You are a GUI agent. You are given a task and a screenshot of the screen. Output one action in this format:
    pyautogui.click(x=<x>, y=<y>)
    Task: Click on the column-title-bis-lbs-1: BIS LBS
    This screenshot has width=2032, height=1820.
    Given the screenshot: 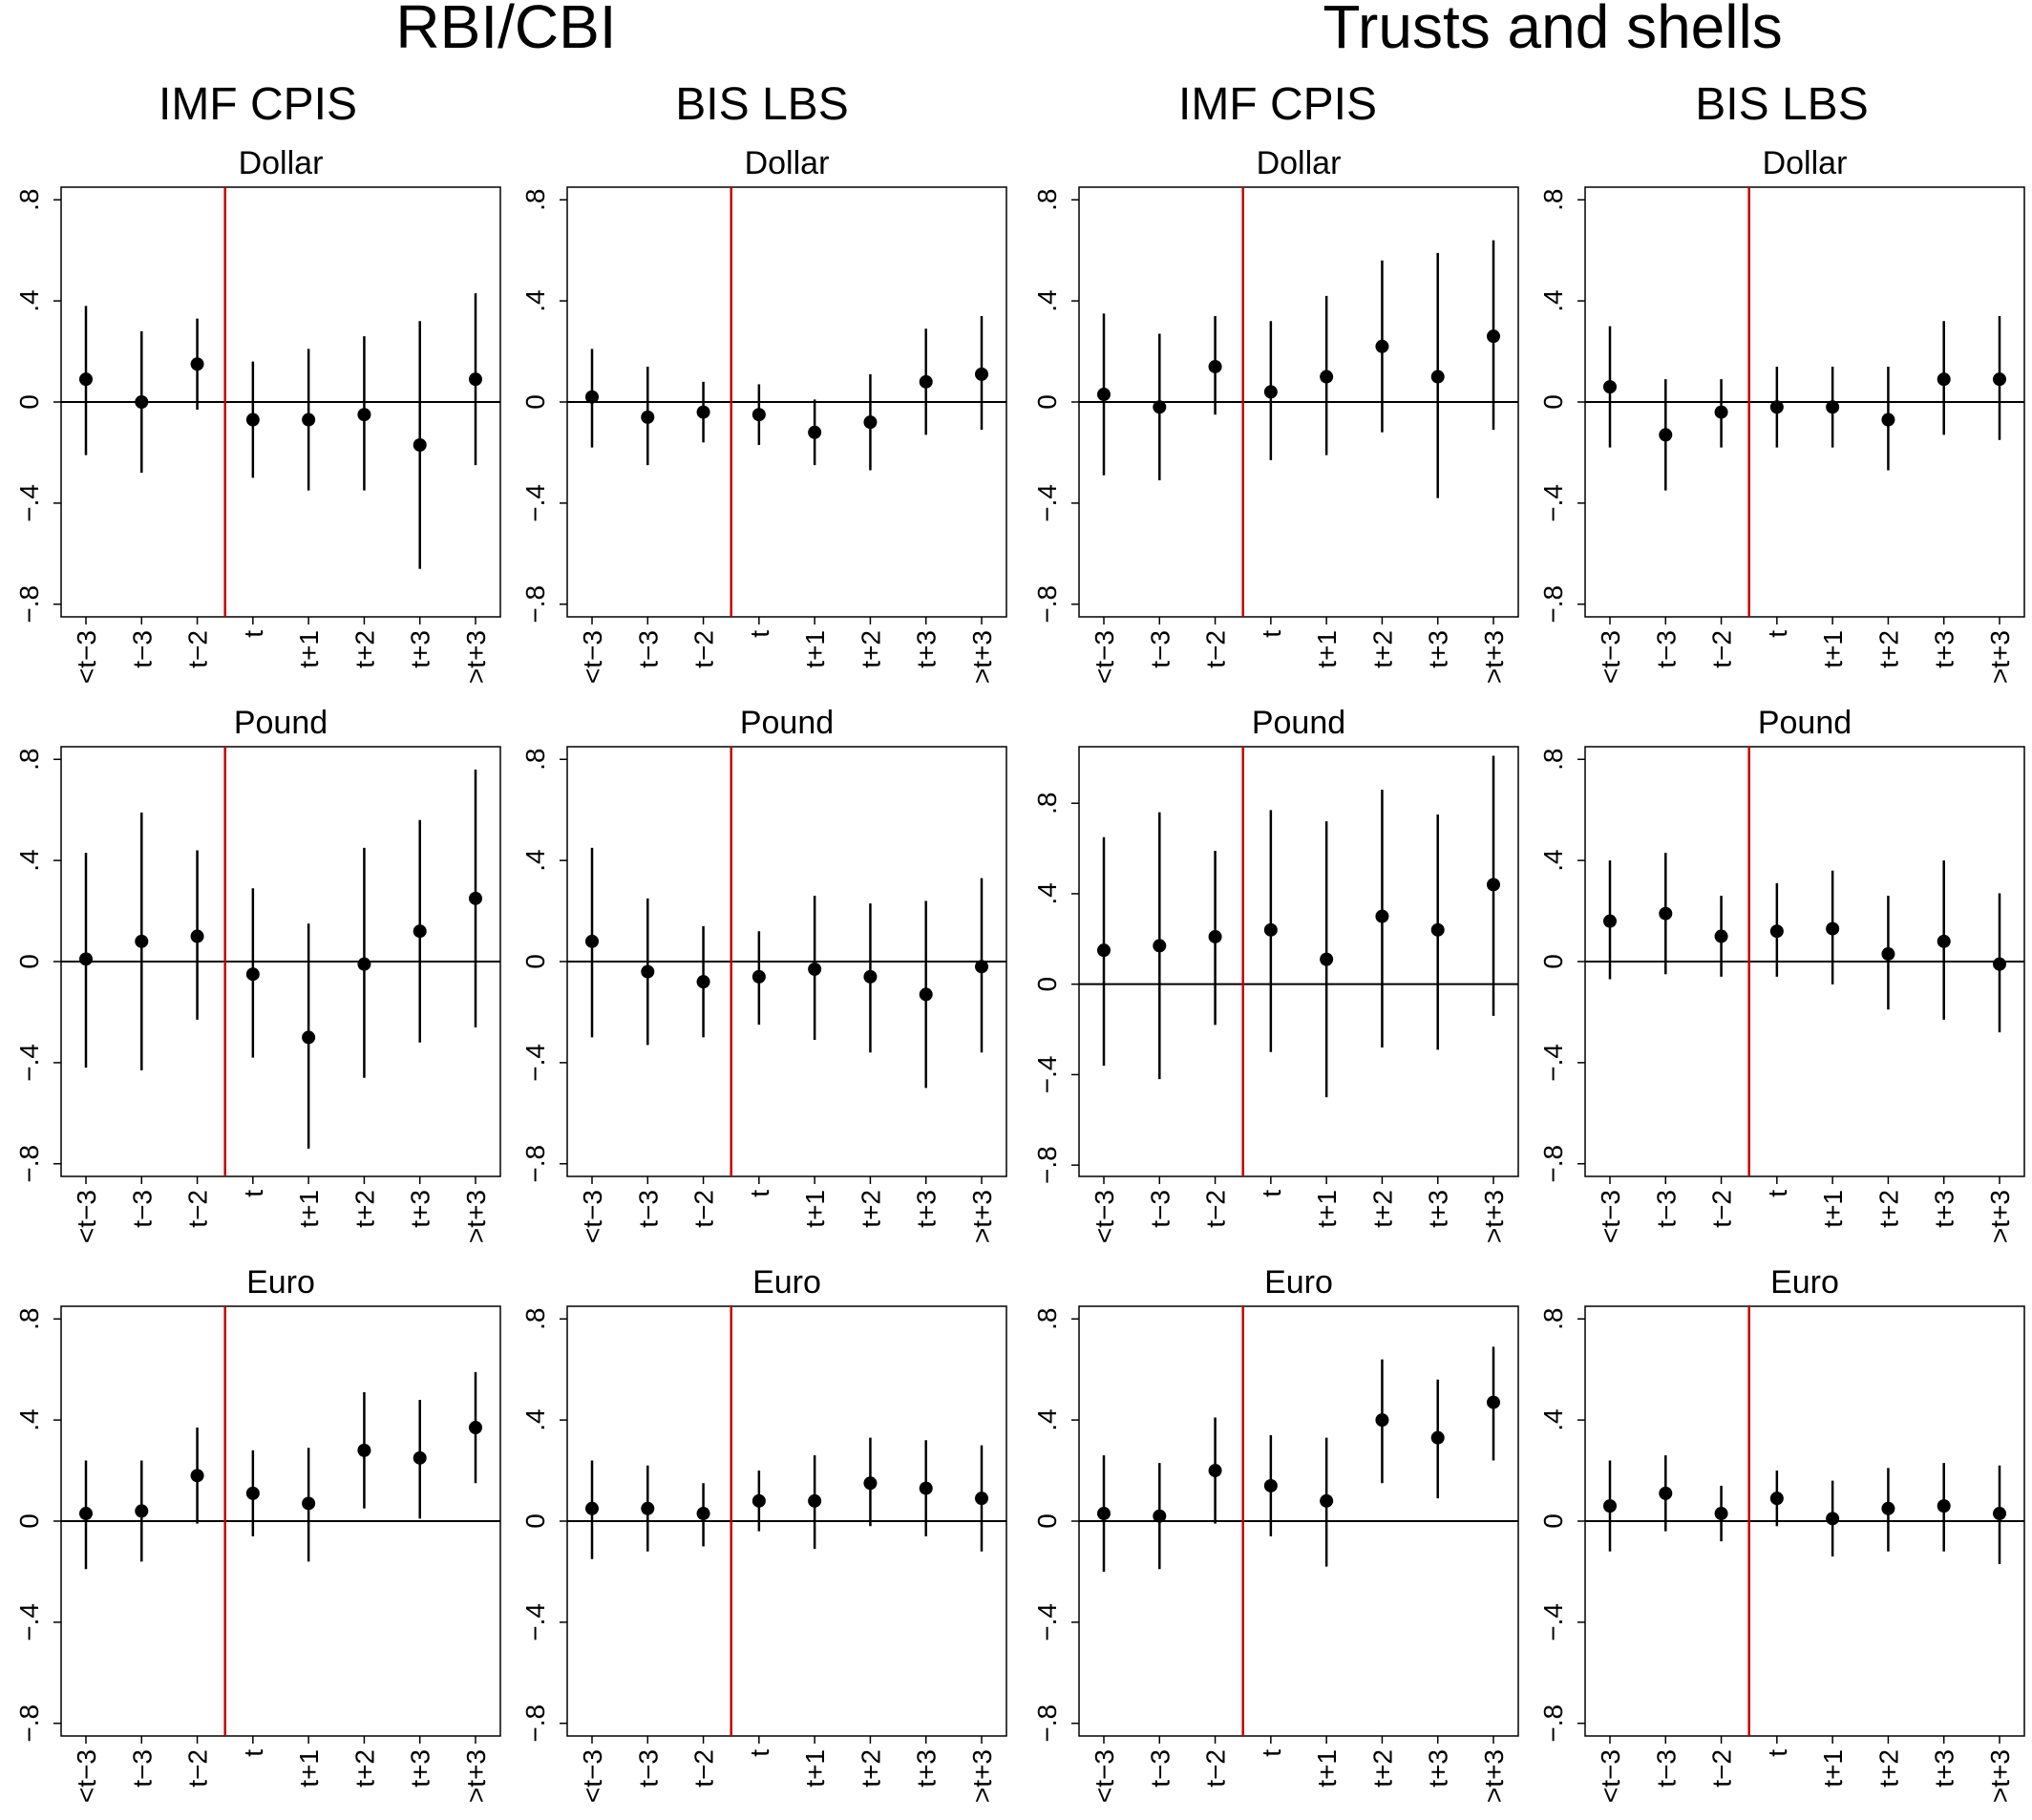 What is the action you would take?
    pyautogui.click(x=761, y=104)
    